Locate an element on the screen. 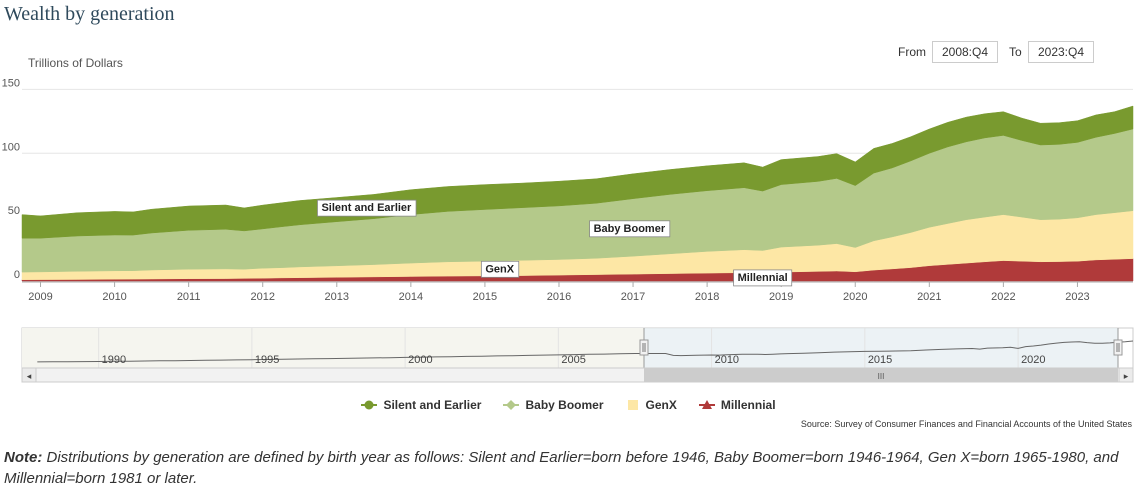 The width and height of the screenshot is (1137, 490). x-tick-label: 2018 is located at coordinates (707, 297).